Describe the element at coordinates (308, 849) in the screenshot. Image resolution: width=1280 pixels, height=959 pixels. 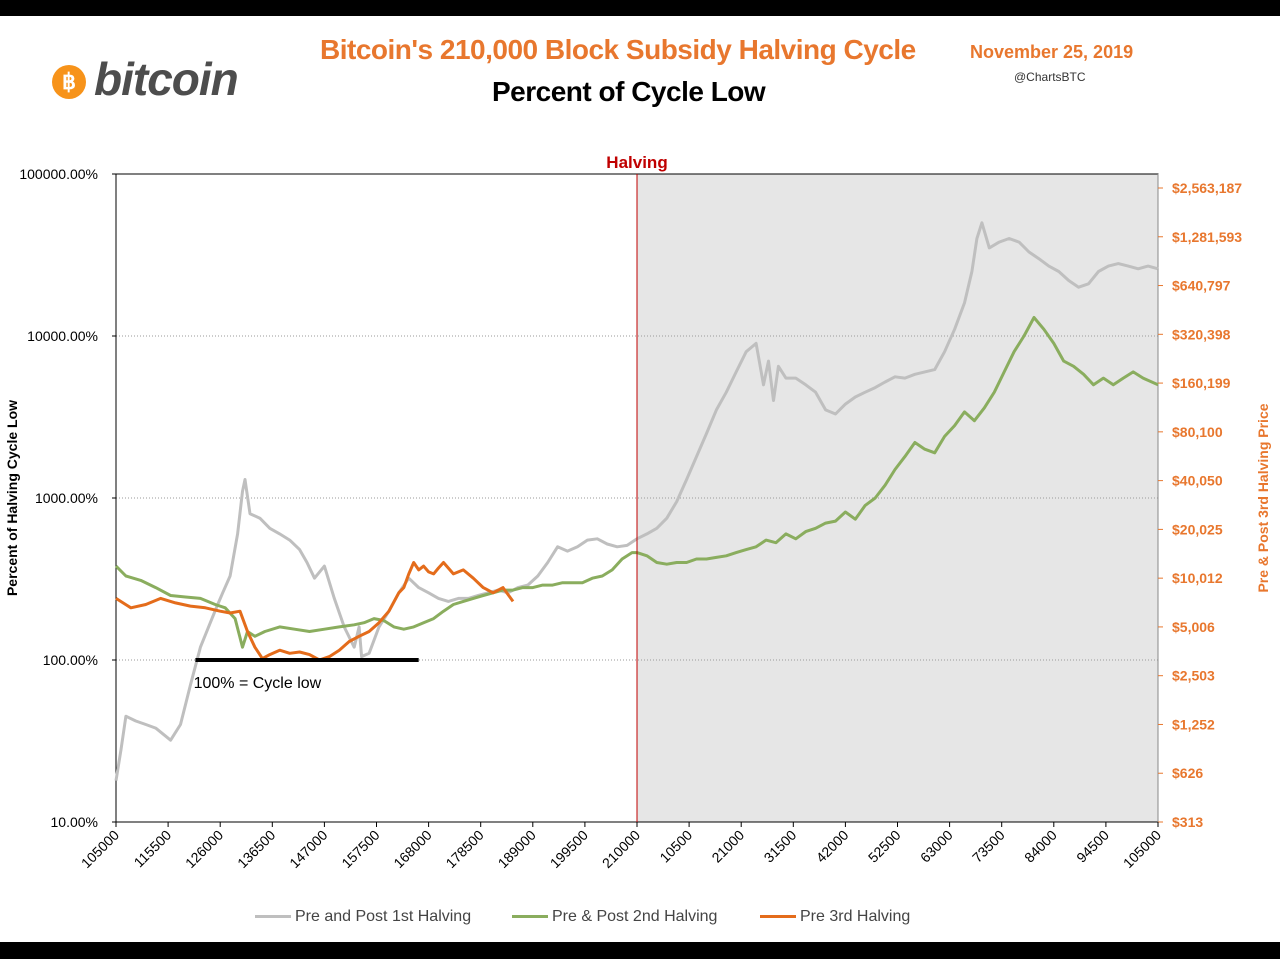
I see `x-tick-label: 147000` at that location.